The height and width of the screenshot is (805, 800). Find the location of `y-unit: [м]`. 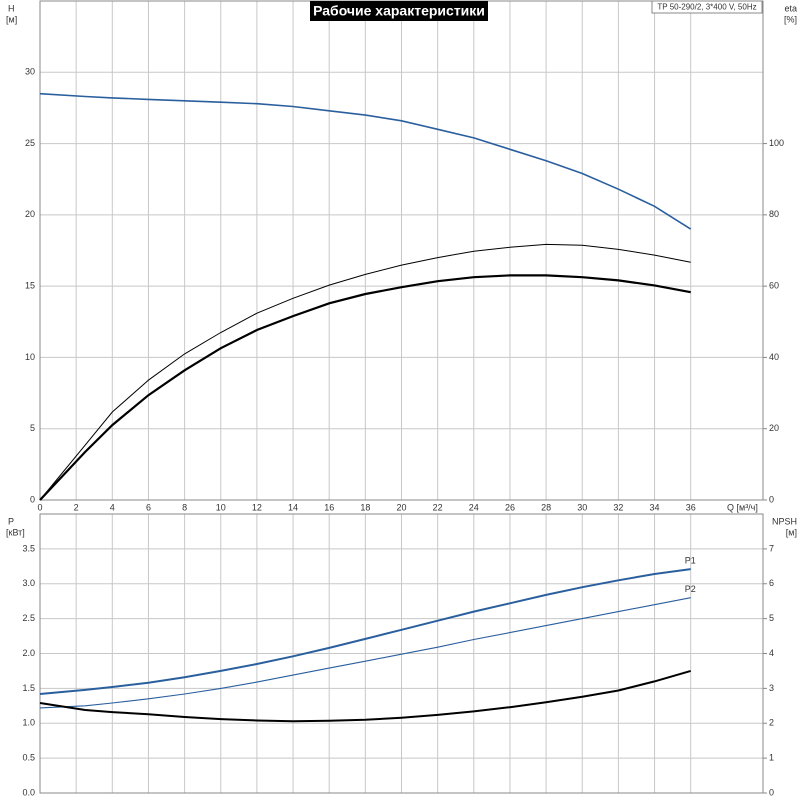

y-unit: [м] is located at coordinates (11, 19).